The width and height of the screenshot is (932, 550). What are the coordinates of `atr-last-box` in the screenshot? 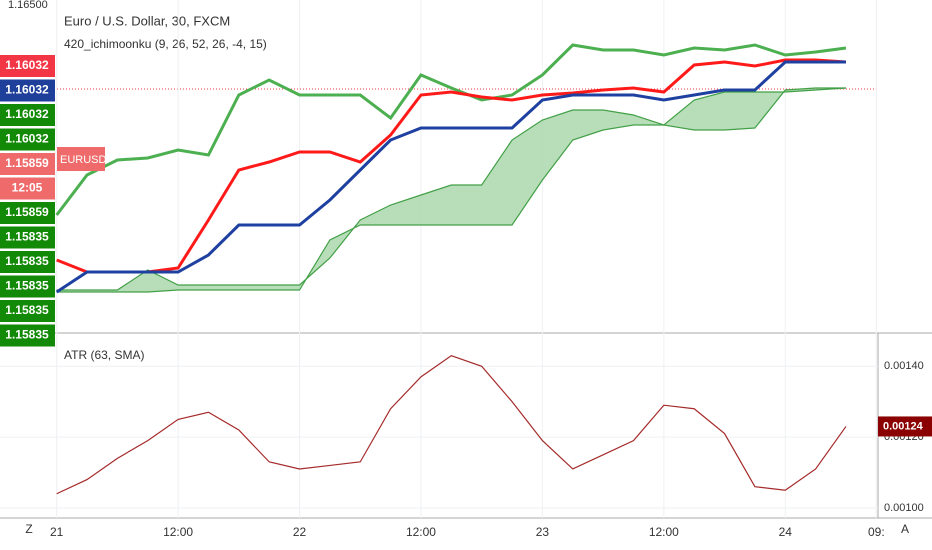 It's located at (905, 426).